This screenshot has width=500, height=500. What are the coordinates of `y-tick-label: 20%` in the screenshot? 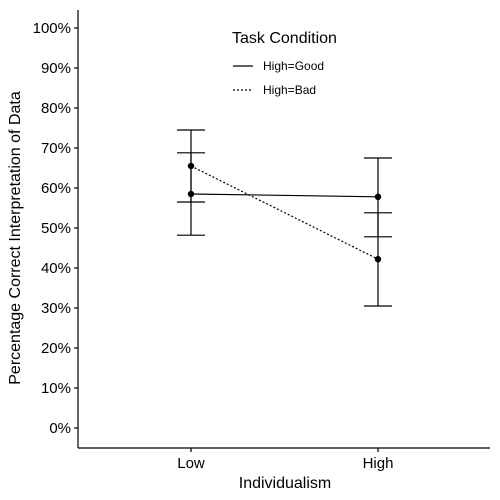 It's located at (56, 348).